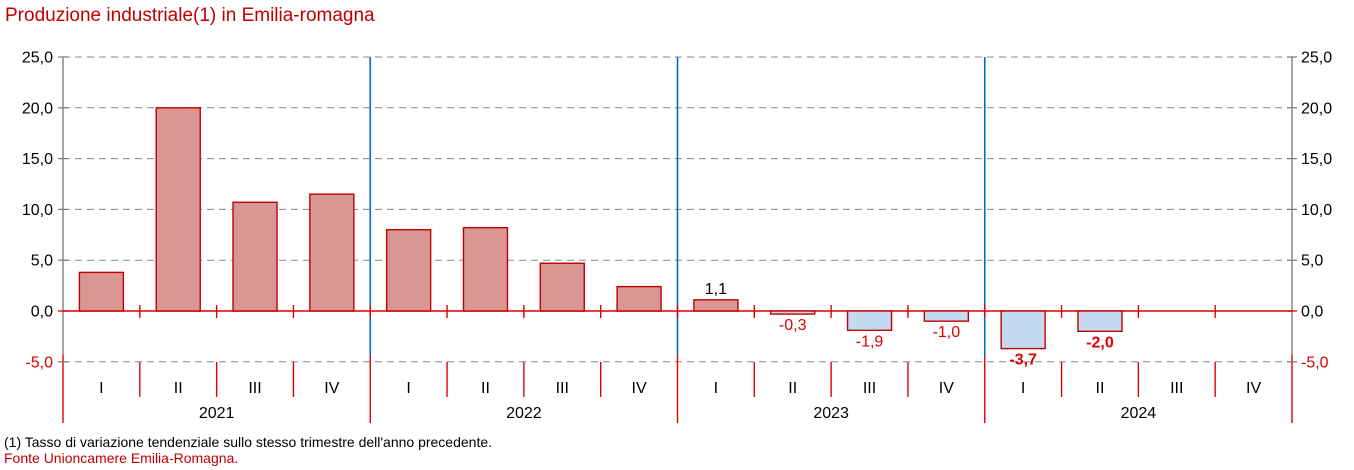  What do you see at coordinates (121, 458) in the screenshot?
I see `footnote-source: Fonte Unioncamere Emilia-Romagna.` at bounding box center [121, 458].